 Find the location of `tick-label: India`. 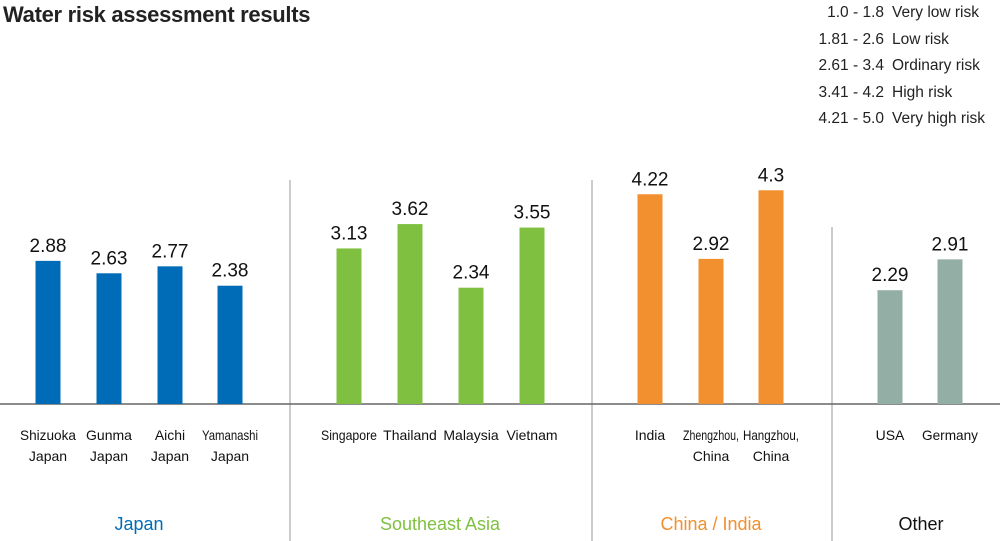

tick-label: India is located at coordinates (650, 435).